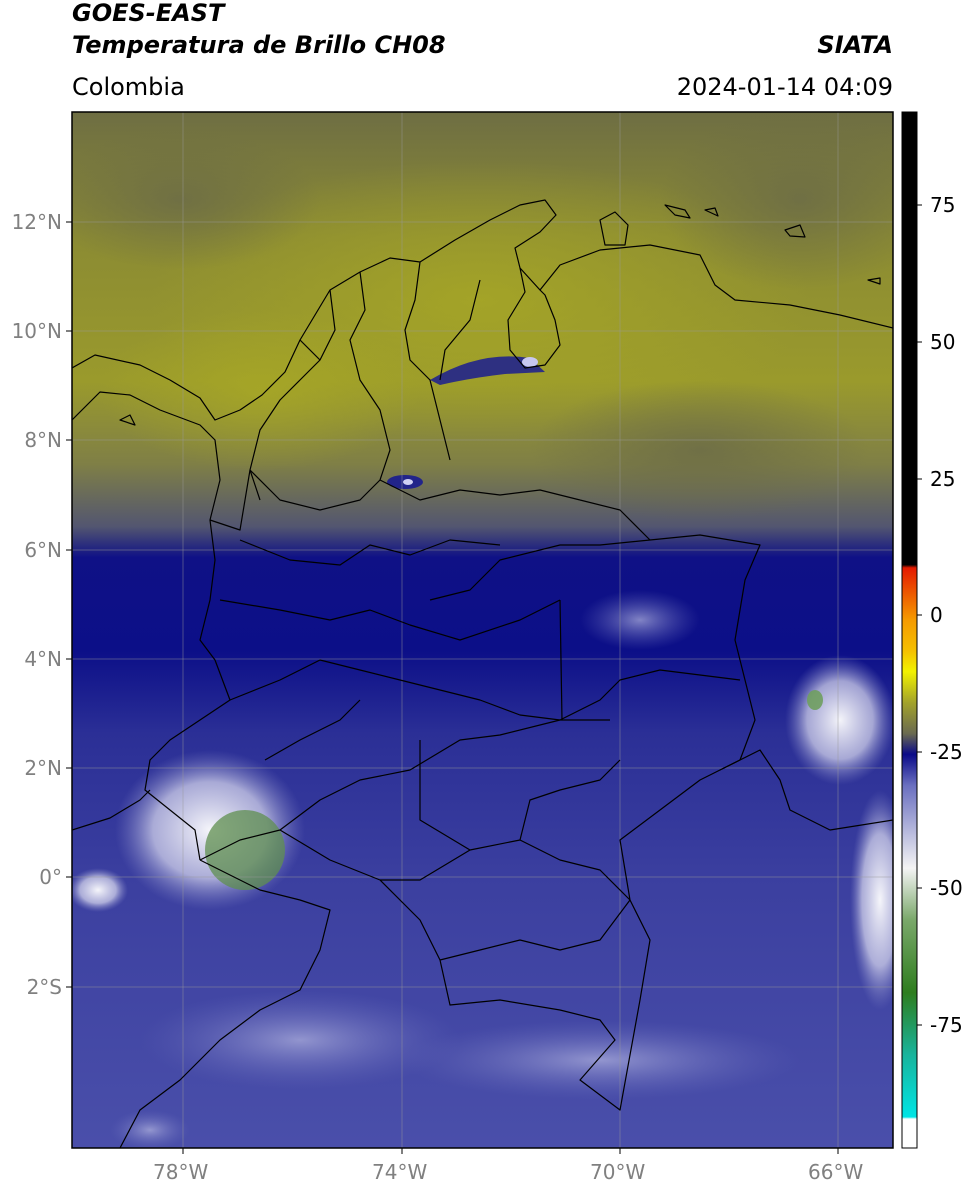 The image size is (966, 1190). I want to click on lon-label: 70°W, so click(618, 1172).